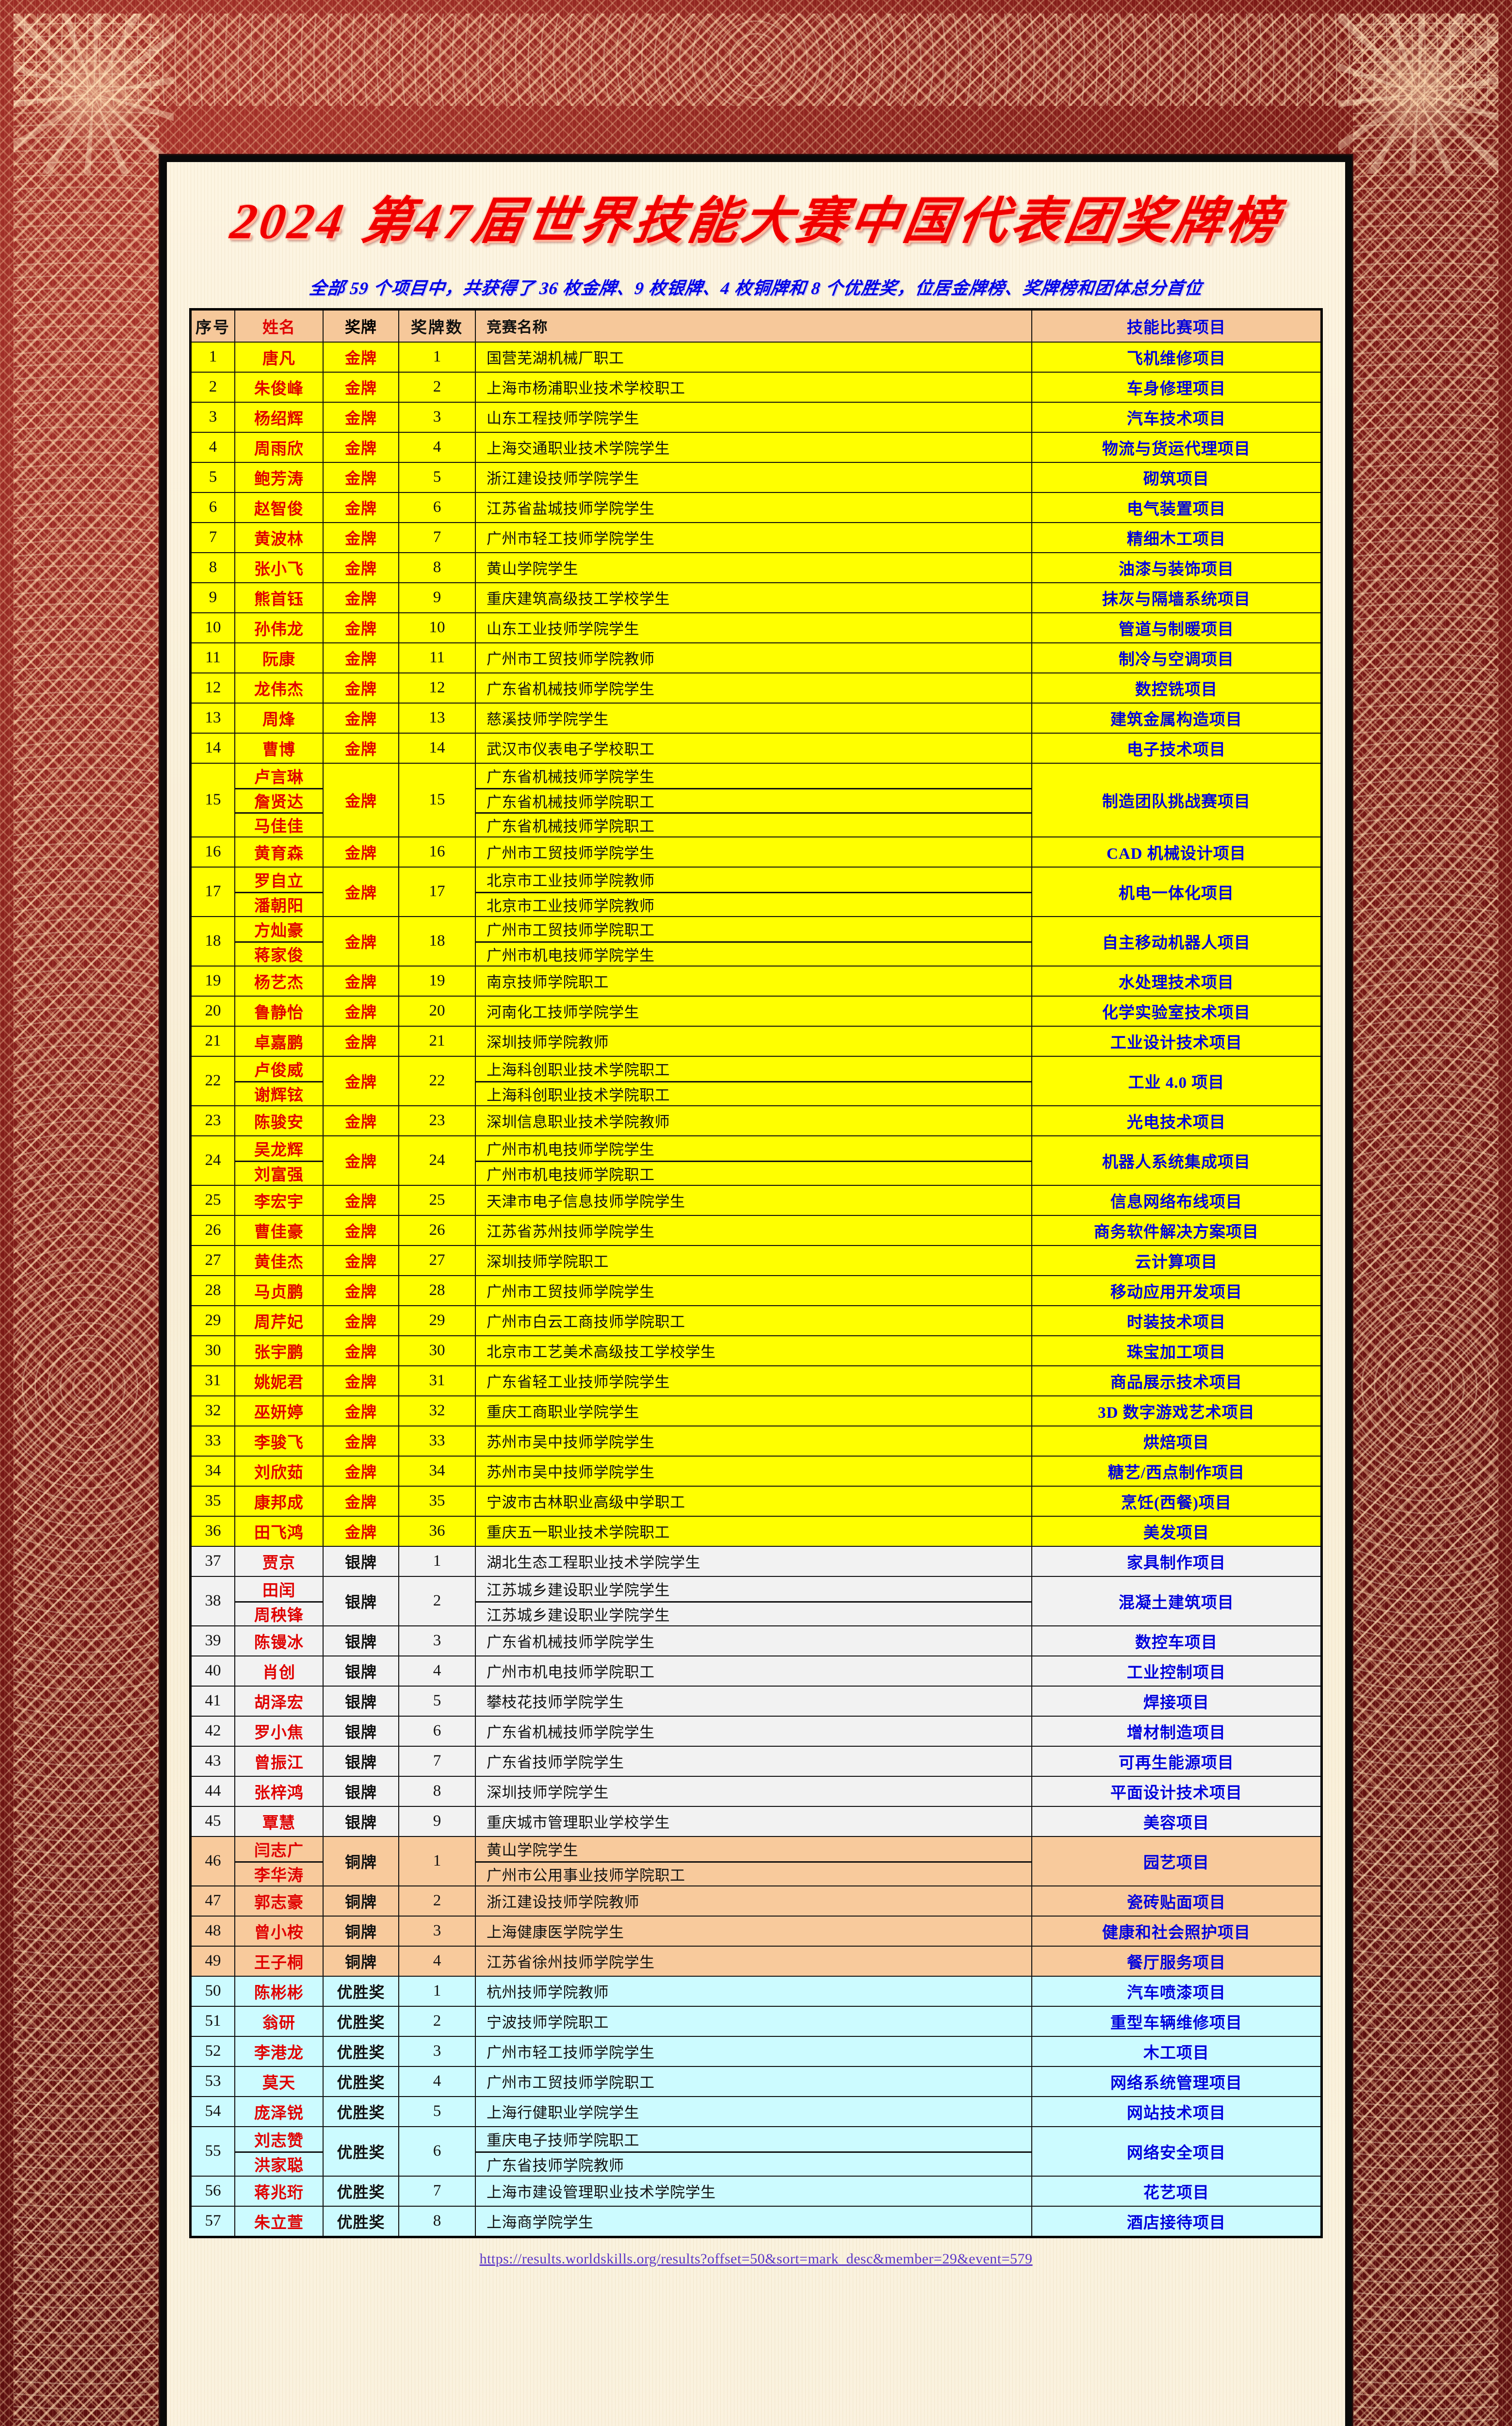 This screenshot has width=1512, height=2426. Describe the element at coordinates (571, 930) in the screenshot. I see `organization-item: 广州市工贸技师学院职工` at that location.